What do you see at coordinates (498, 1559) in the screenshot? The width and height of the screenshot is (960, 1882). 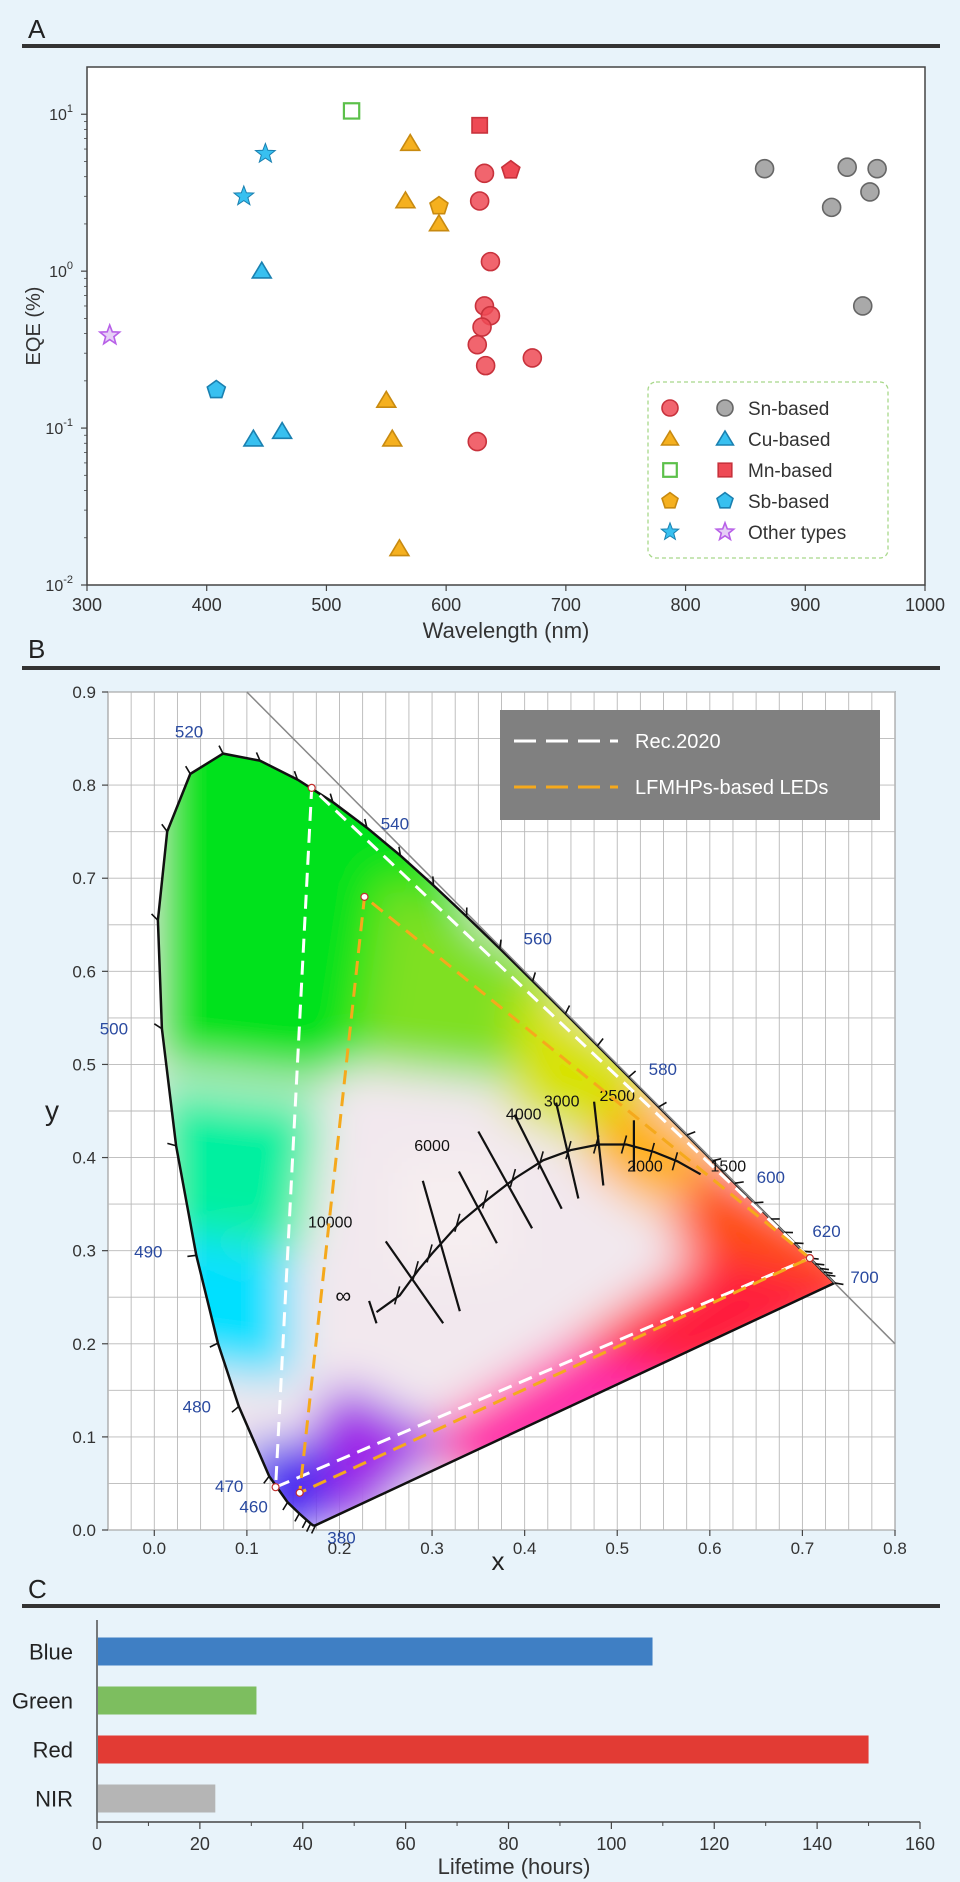 I see `x-axis-title: x` at bounding box center [498, 1559].